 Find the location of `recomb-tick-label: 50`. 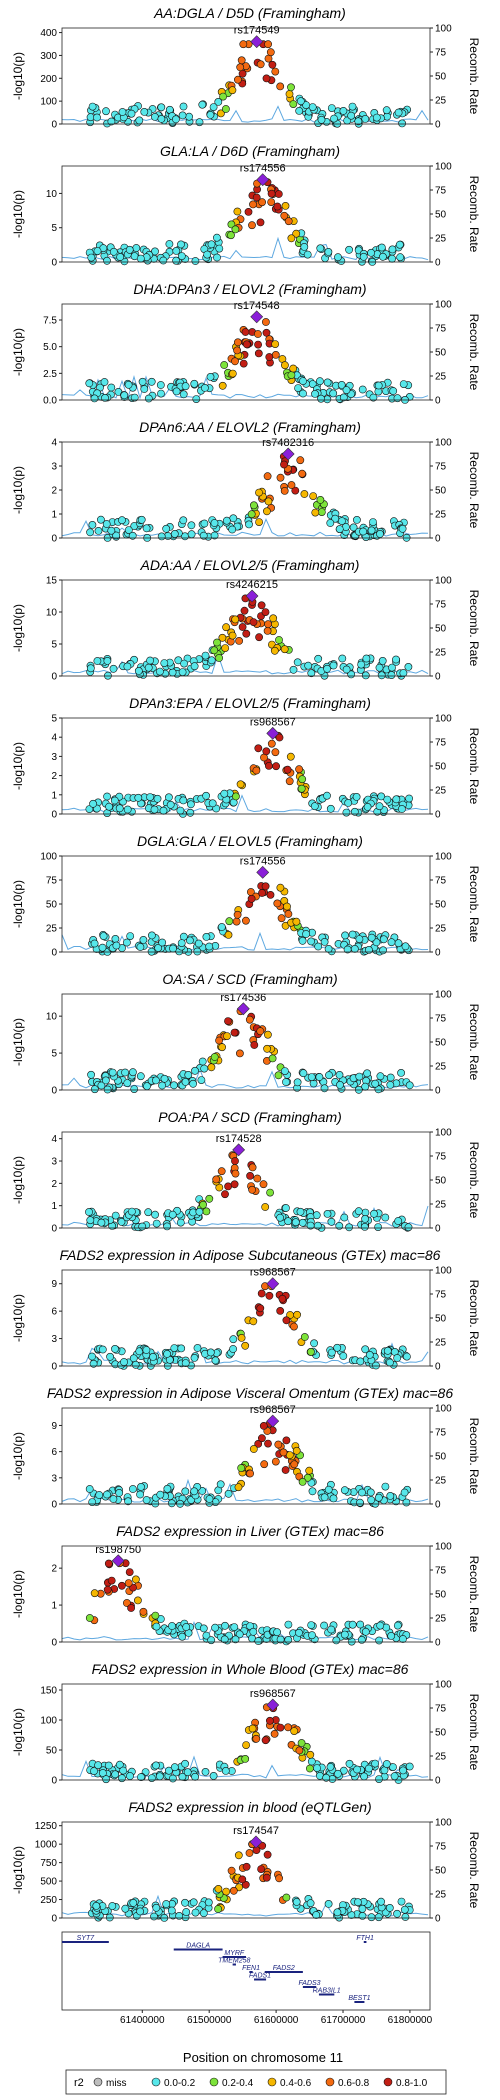

recomb-tick-label: 50 is located at coordinates (441, 767).